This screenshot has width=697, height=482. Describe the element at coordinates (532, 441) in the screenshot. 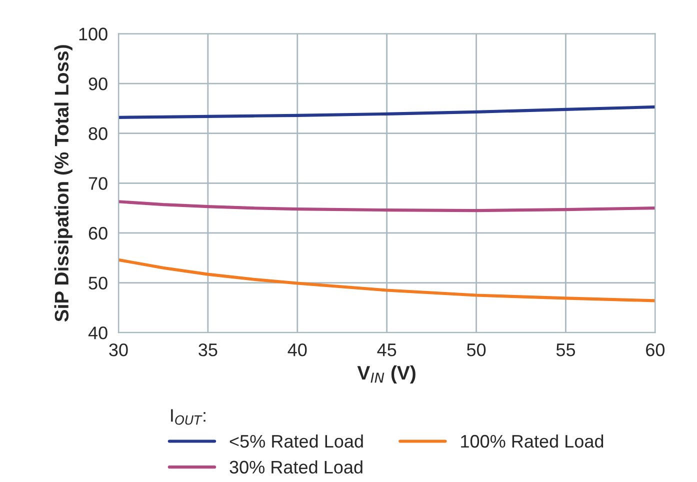

I see `legend-label: 100% Rated Load` at that location.